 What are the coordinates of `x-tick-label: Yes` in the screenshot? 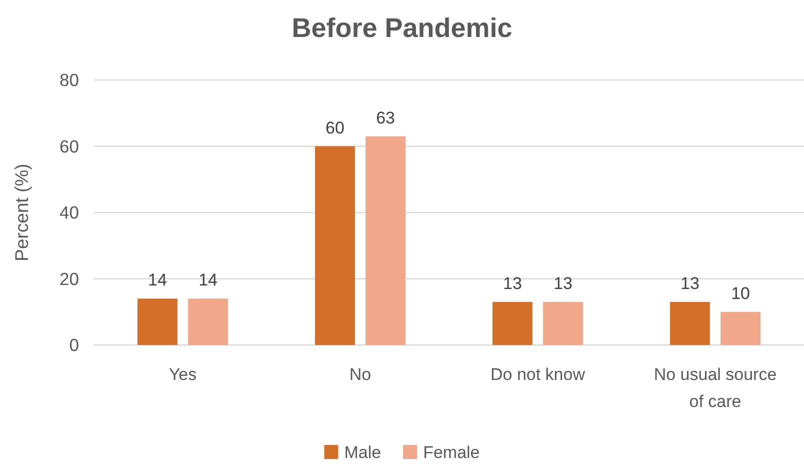 It's located at (182, 374).